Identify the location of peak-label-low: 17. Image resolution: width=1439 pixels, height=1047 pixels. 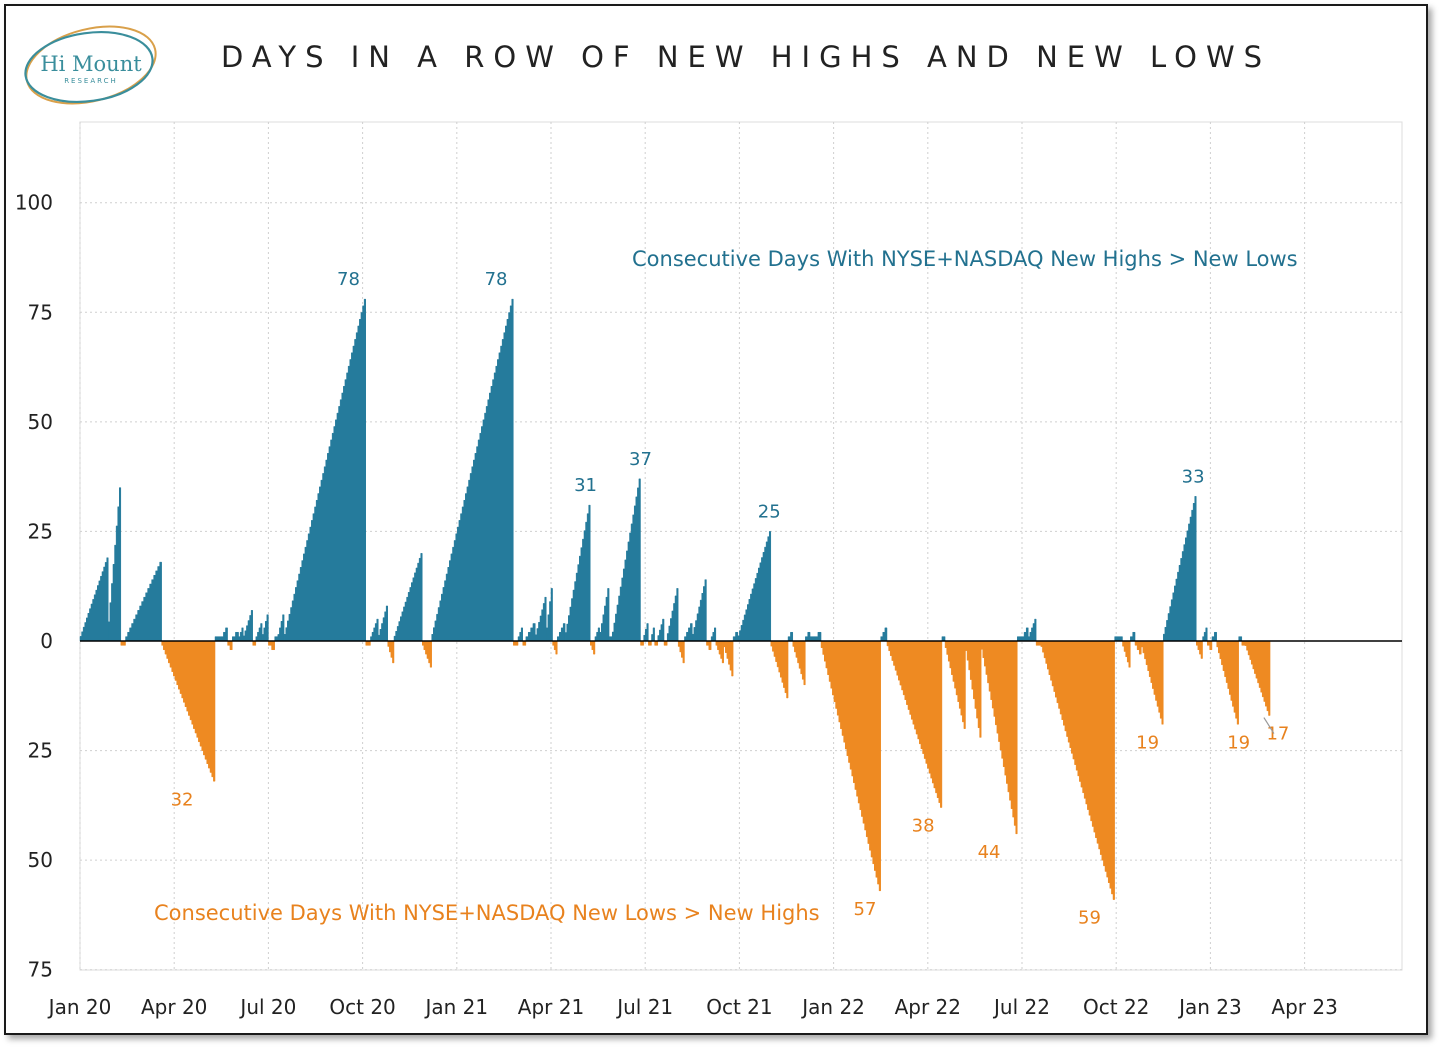
(1277, 734).